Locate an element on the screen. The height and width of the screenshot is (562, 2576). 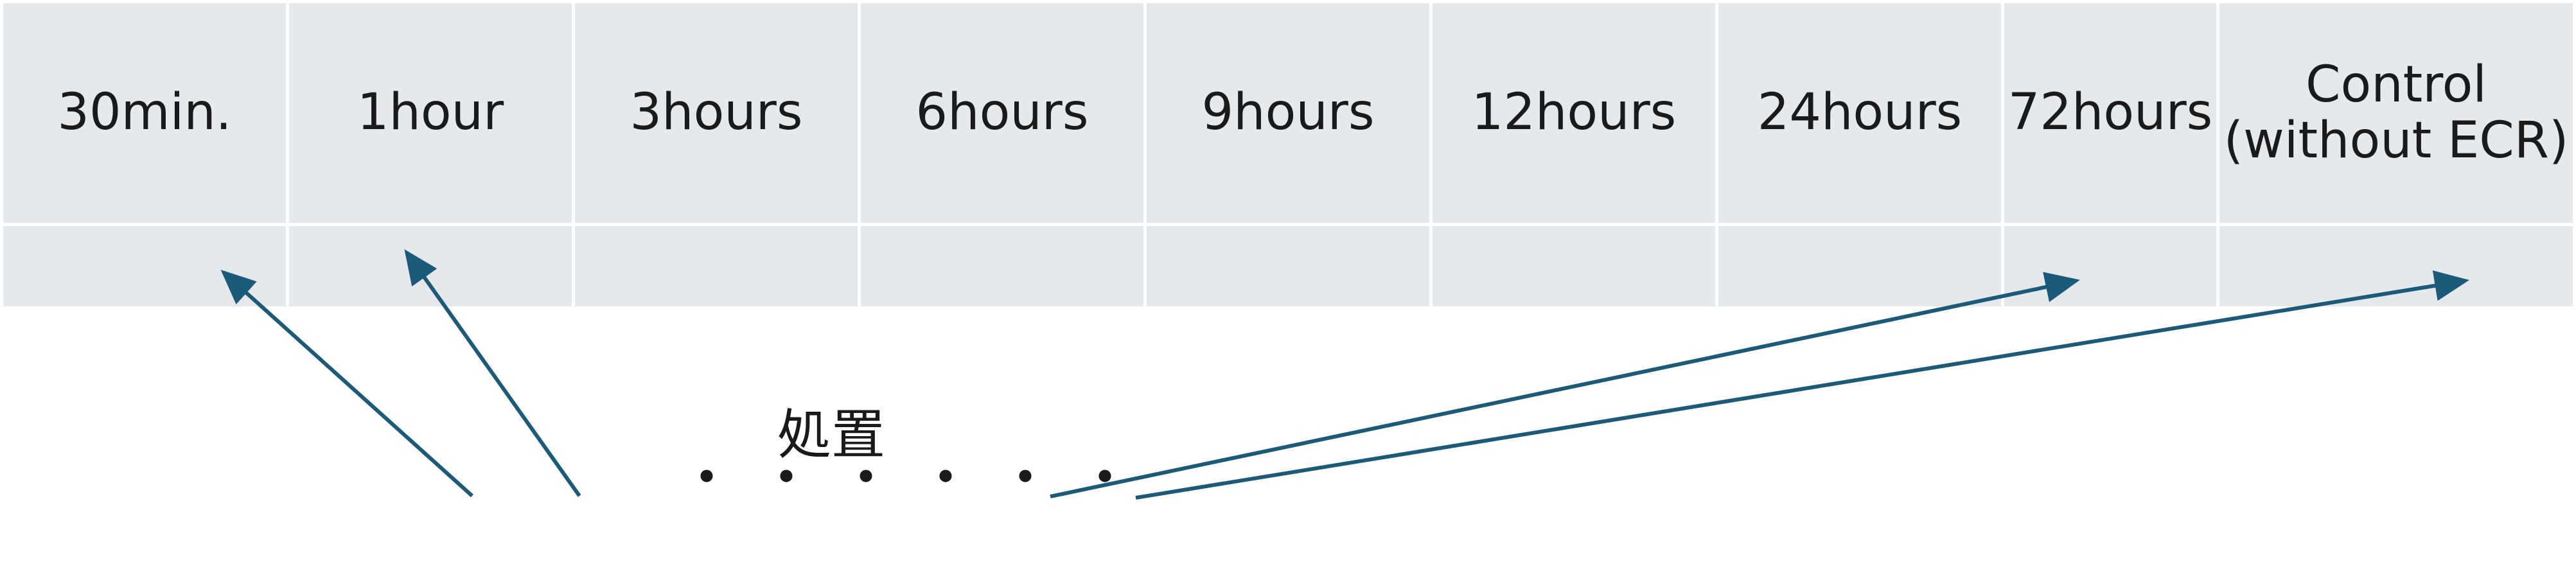
cell-24hours: 24hours is located at coordinates (1859, 113).